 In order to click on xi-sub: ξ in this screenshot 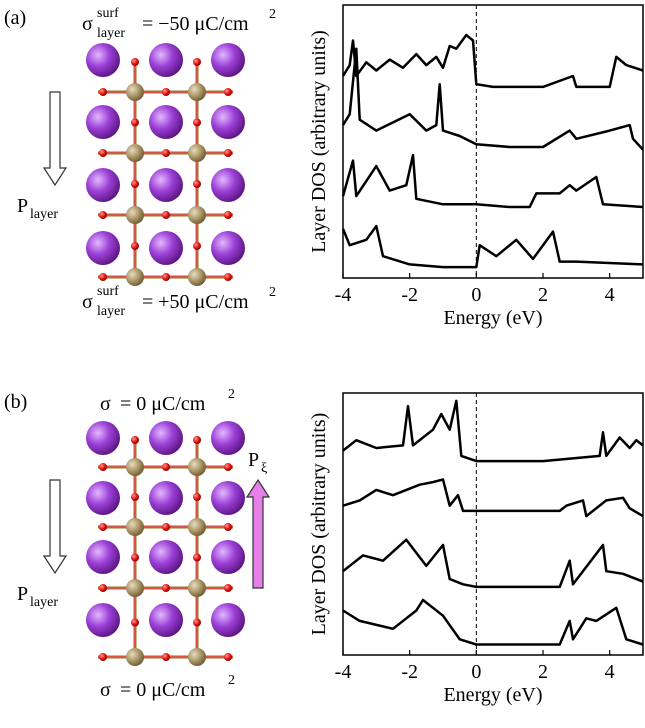, I will do `click(264, 468)`.